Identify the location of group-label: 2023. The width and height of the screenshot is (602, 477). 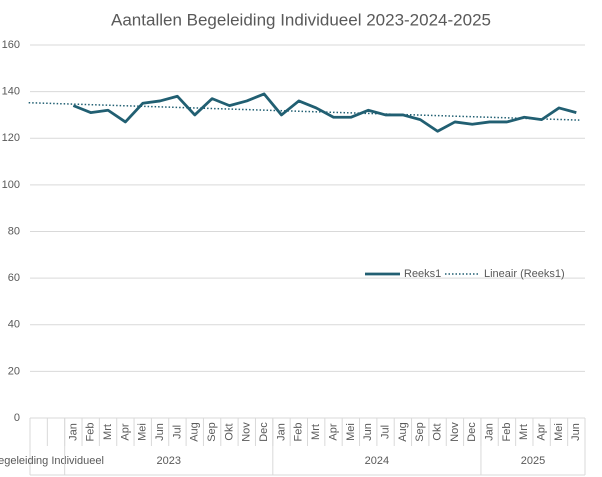
(169, 461).